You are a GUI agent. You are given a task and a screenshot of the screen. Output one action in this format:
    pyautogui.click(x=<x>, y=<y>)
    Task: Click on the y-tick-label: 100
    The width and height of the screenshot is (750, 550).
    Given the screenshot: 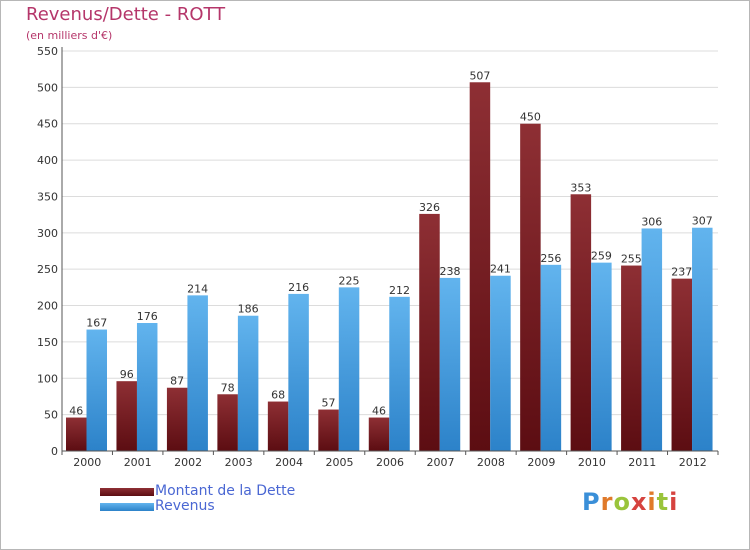 What is the action you would take?
    pyautogui.click(x=47, y=378)
    